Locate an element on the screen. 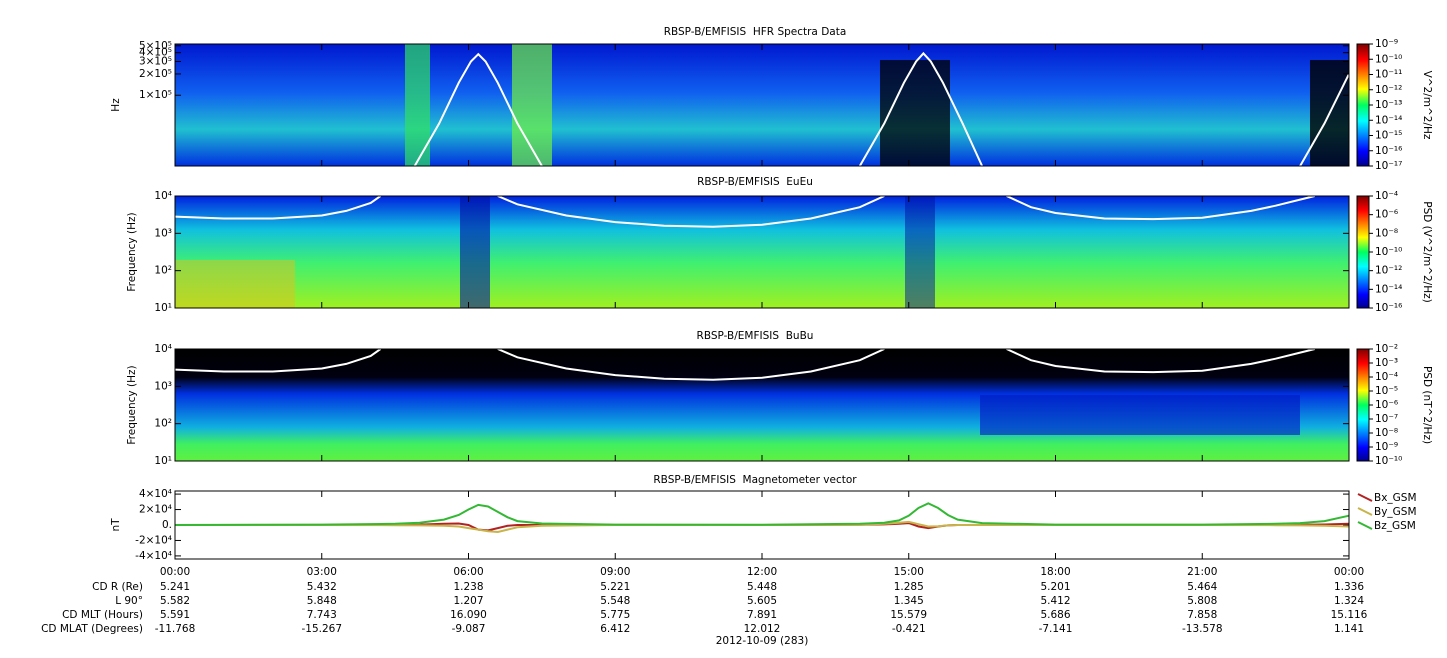 Image resolution: width=1447 pixels, height=658 pixels. ephemeris-label: L 90° is located at coordinates (129, 601).